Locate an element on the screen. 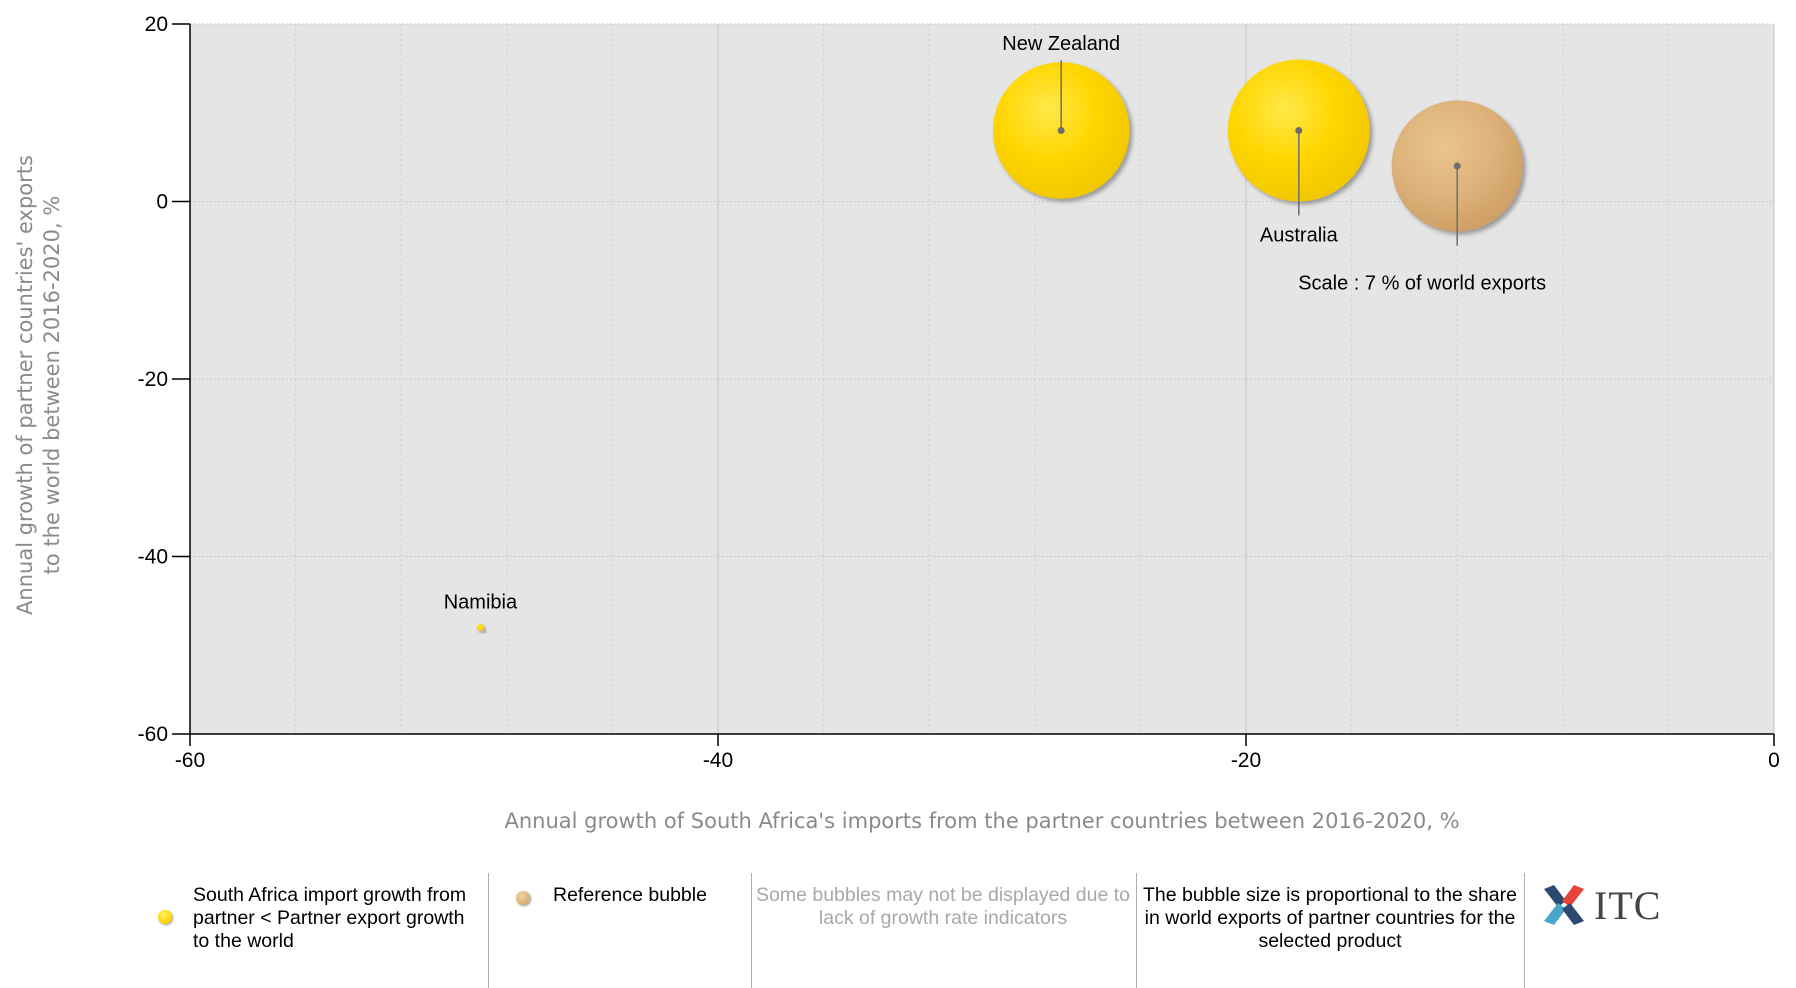  itc-logo-icon is located at coordinates (1564, 905).